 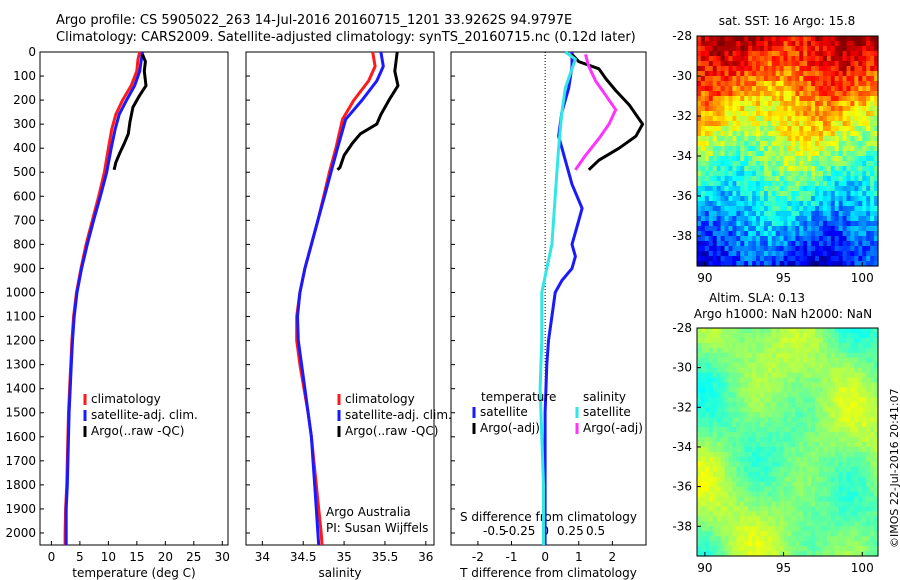 What do you see at coordinates (548, 517) in the screenshot?
I see `top-axis-label: S difference from climatology` at bounding box center [548, 517].